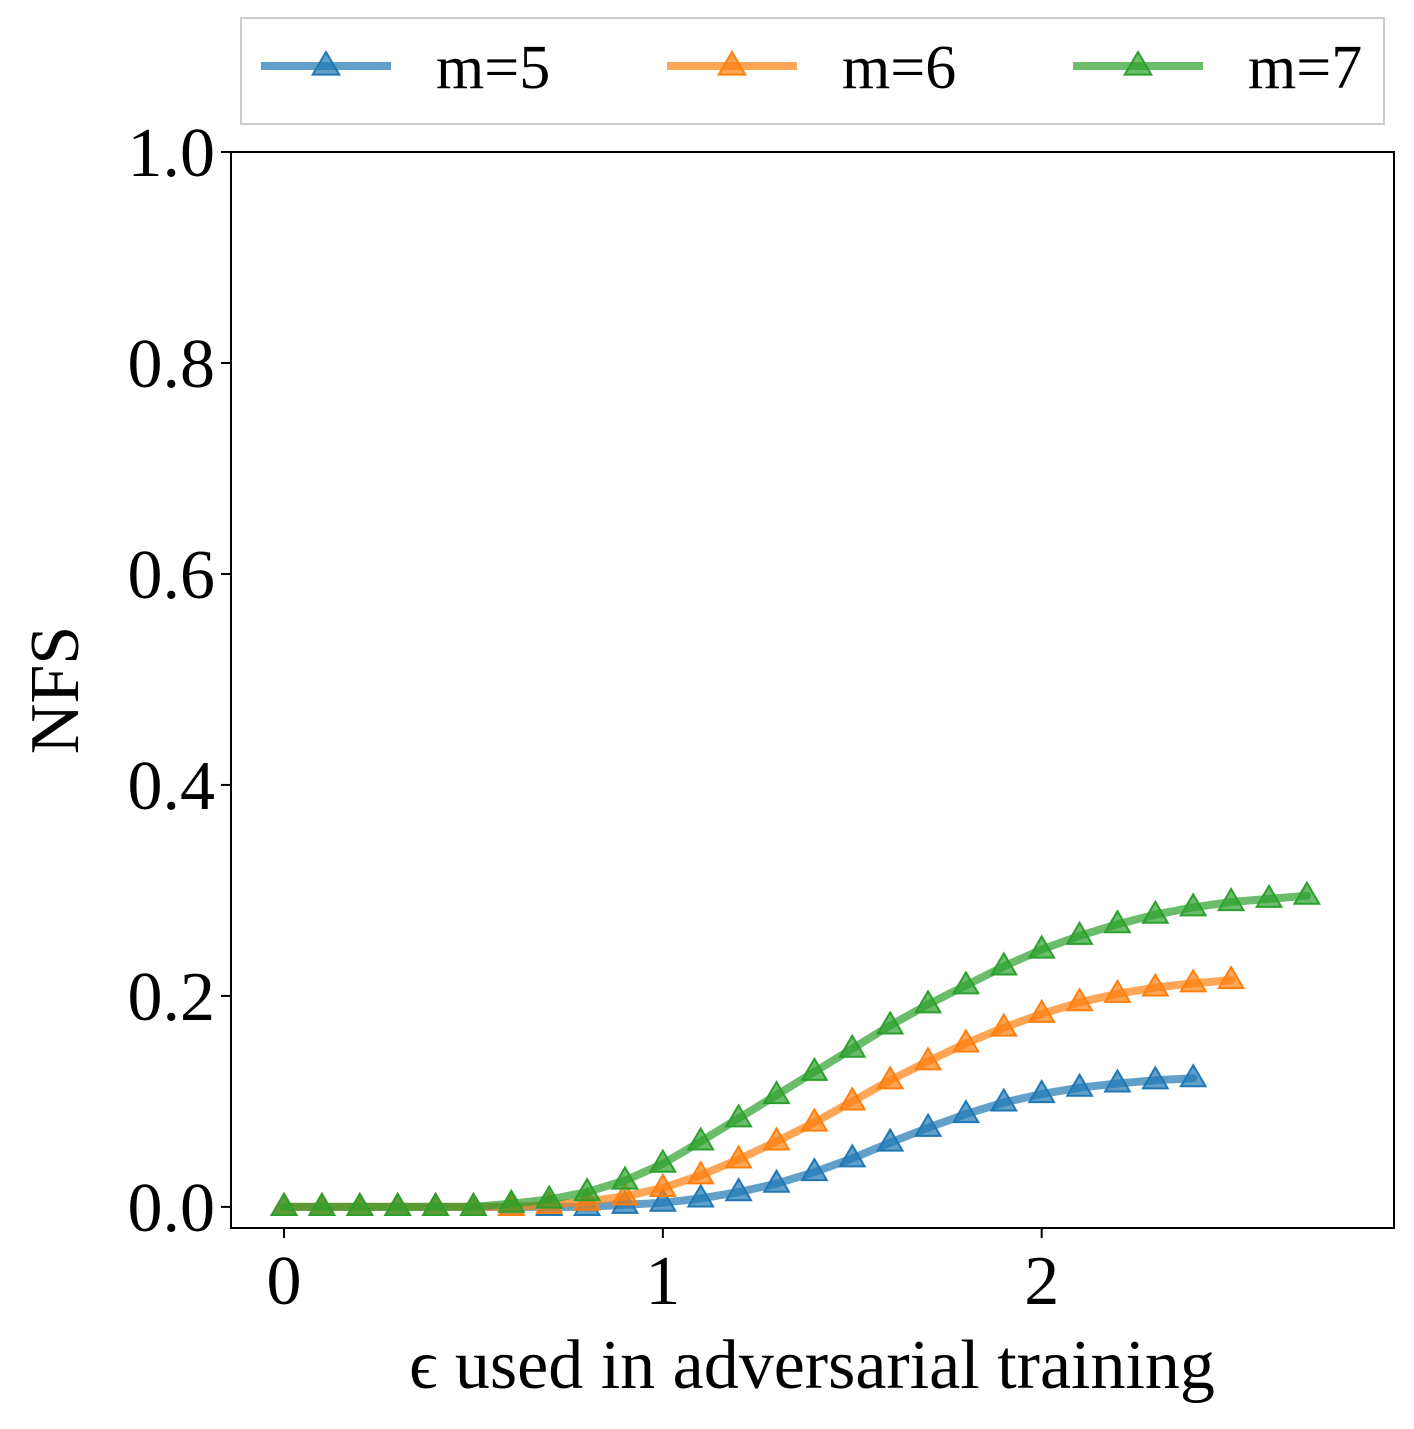 Image resolution: width=1414 pixels, height=1429 pixels. Describe the element at coordinates (405, 68) in the screenshot. I see `legend-item: m=5` at that location.